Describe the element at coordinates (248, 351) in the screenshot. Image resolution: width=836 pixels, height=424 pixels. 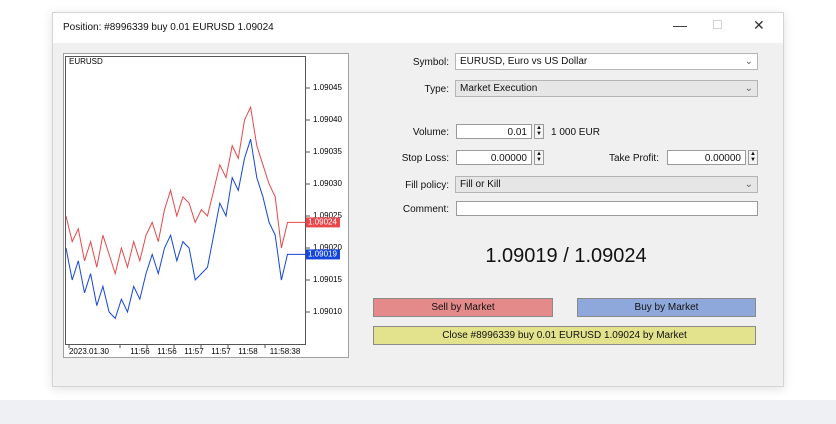
I see `x-tick-label: 11:58` at that location.